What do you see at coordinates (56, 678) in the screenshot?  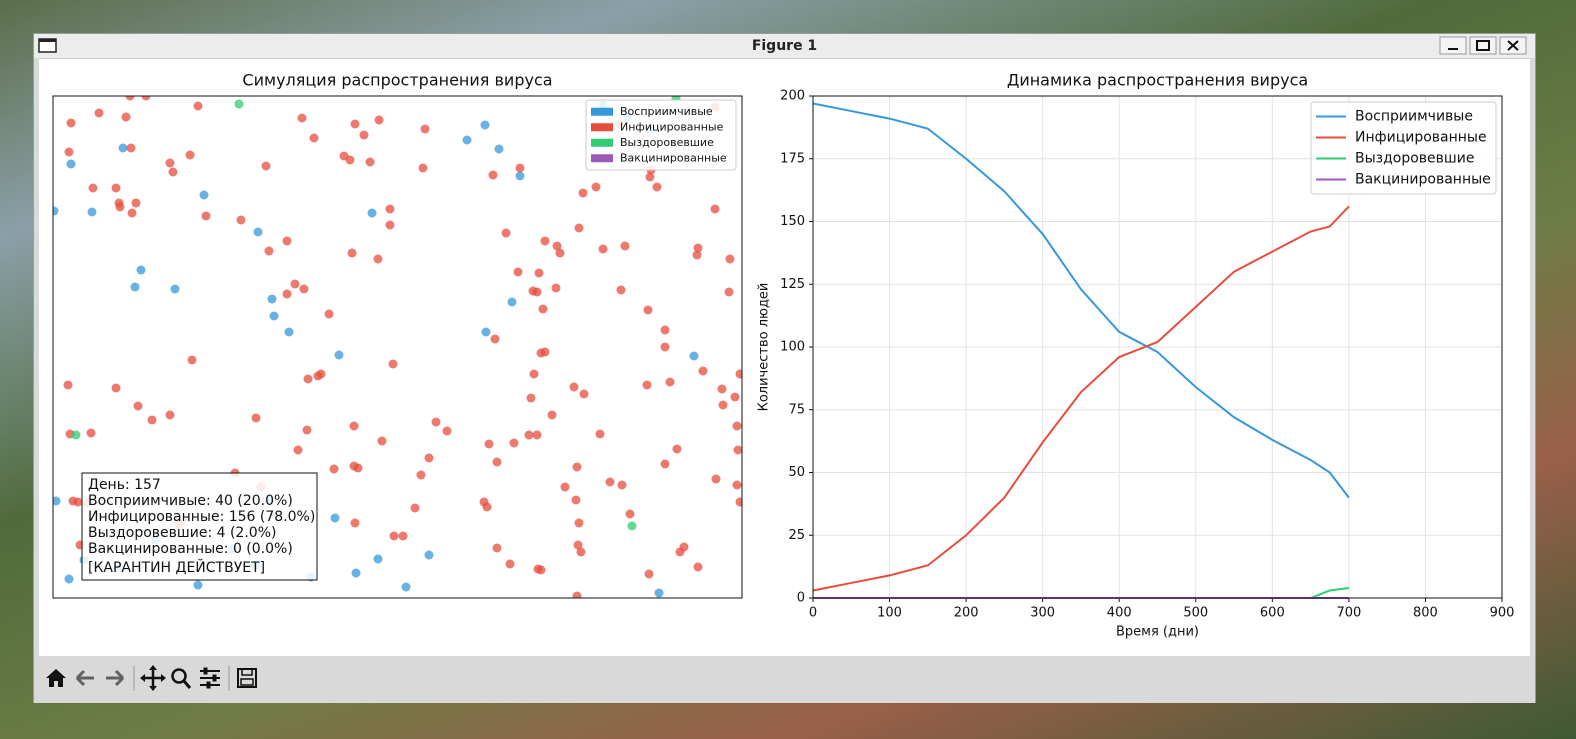 I see `home-button` at bounding box center [56, 678].